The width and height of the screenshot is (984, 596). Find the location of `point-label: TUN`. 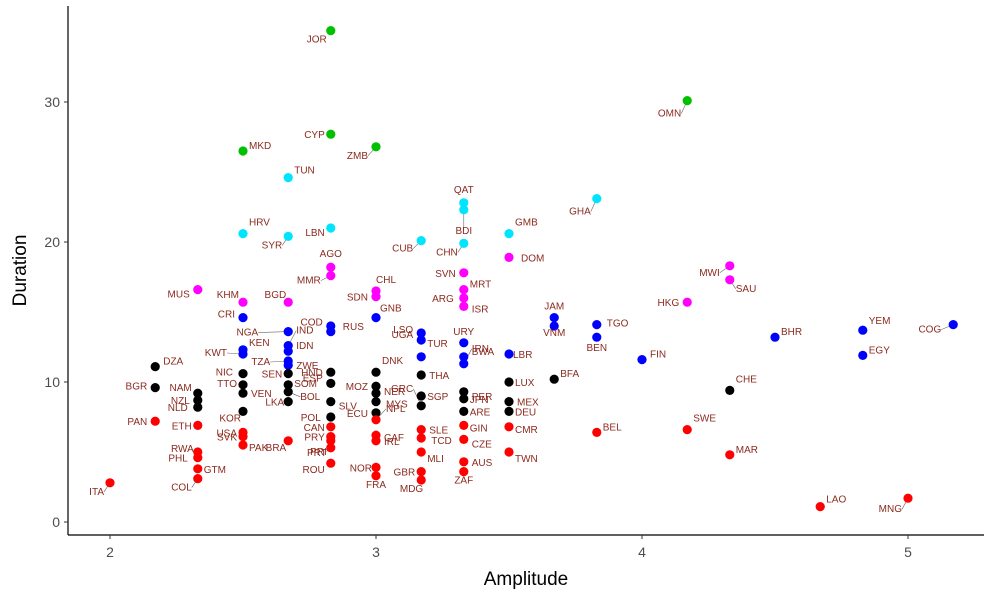

point-label: TUN is located at coordinates (304, 171).